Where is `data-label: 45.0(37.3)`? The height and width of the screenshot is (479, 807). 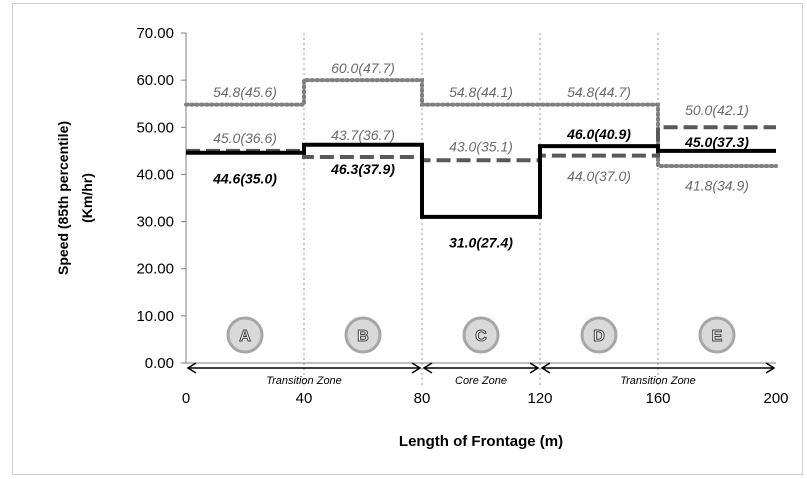 data-label: 45.0(37.3) is located at coordinates (716, 142).